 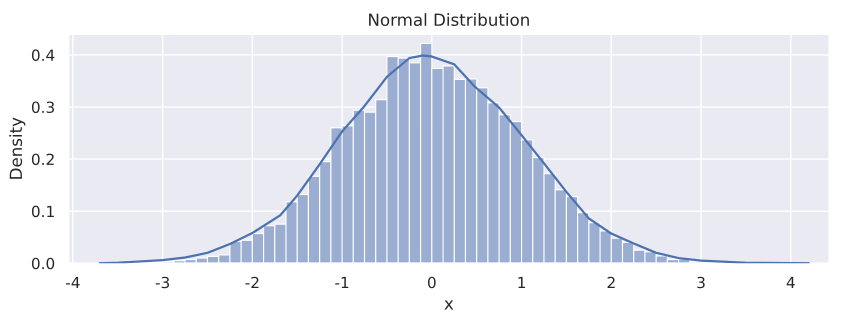 I want to click on y-axis-title: Density, so click(x=17, y=148).